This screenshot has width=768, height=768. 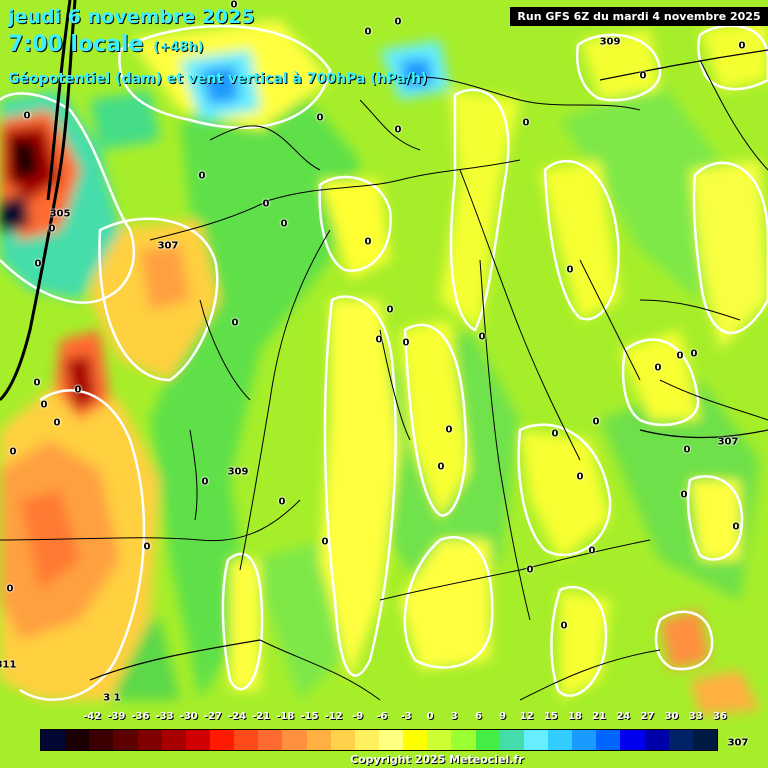 What do you see at coordinates (454, 716) in the screenshot?
I see `legend-tick-label: 3` at bounding box center [454, 716].